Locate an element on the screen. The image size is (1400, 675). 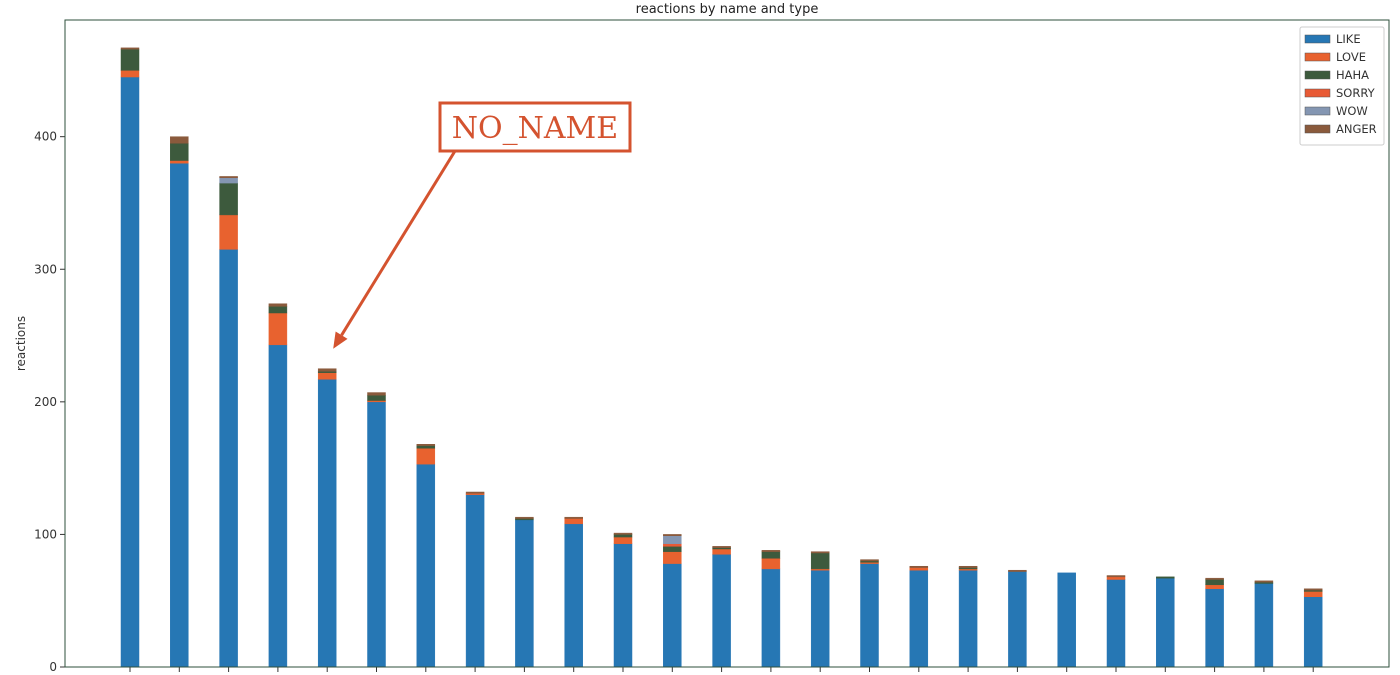
chart-title: reactions by name and type is located at coordinates (727, 9).